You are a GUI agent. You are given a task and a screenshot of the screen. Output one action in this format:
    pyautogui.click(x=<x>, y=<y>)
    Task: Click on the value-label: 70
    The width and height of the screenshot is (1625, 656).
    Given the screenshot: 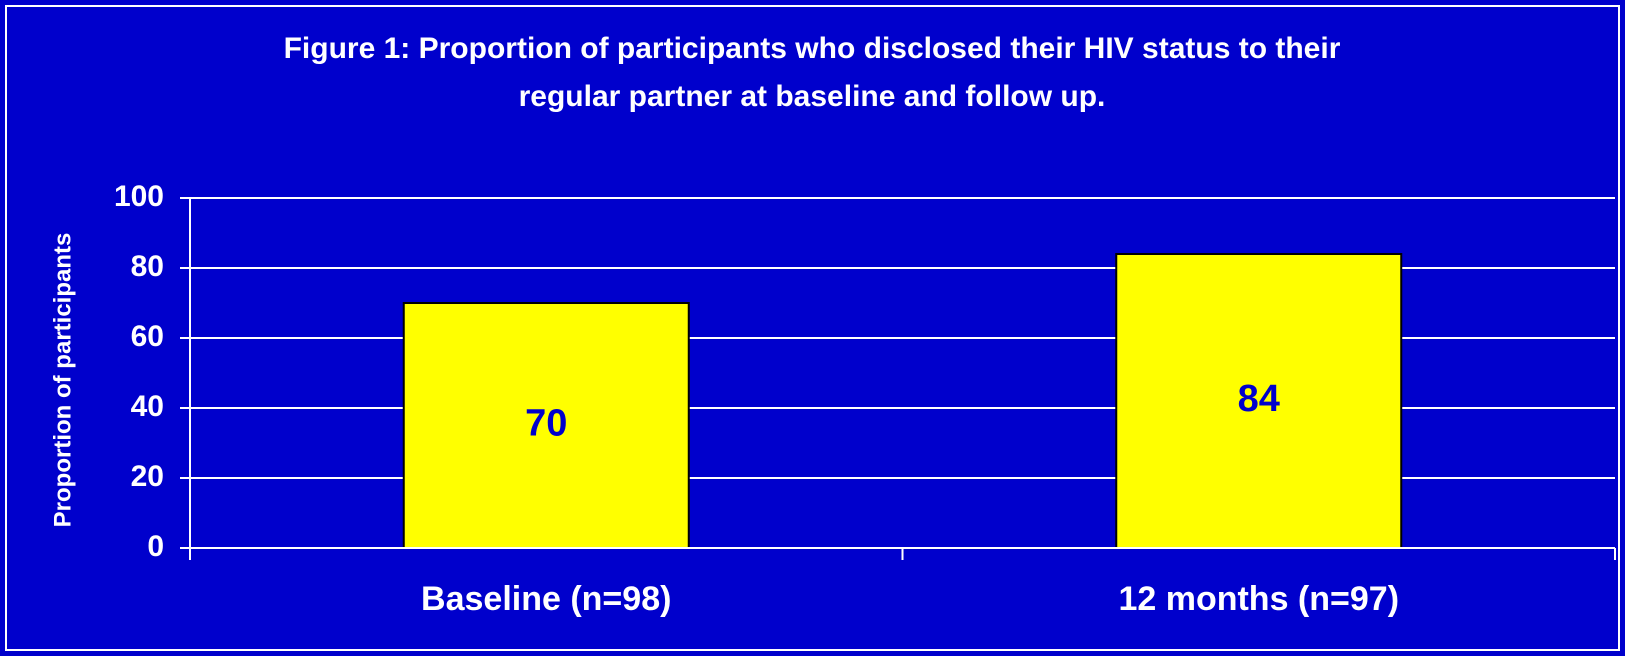 What is the action you would take?
    pyautogui.click(x=546, y=424)
    